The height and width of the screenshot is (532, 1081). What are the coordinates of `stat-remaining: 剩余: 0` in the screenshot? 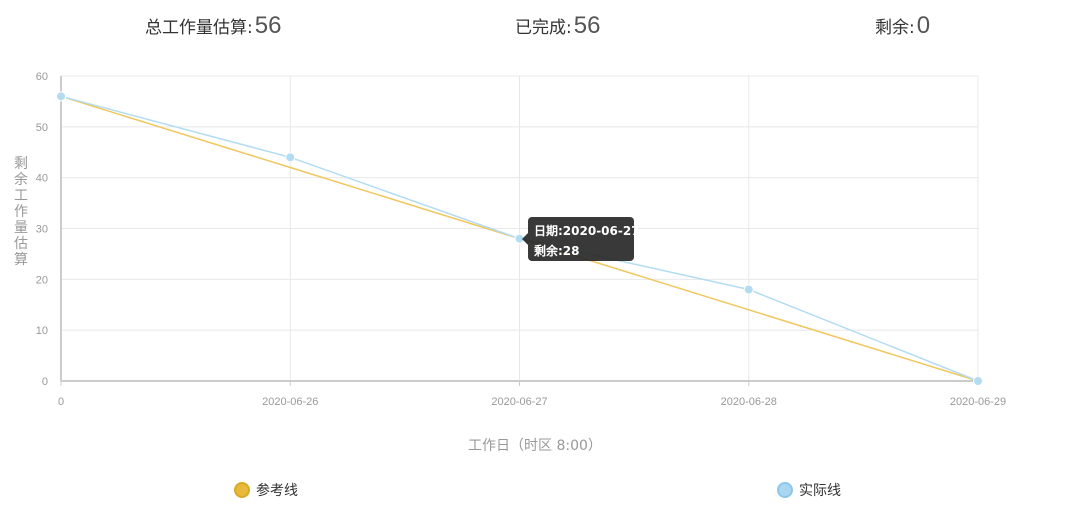 It's located at (902, 32).